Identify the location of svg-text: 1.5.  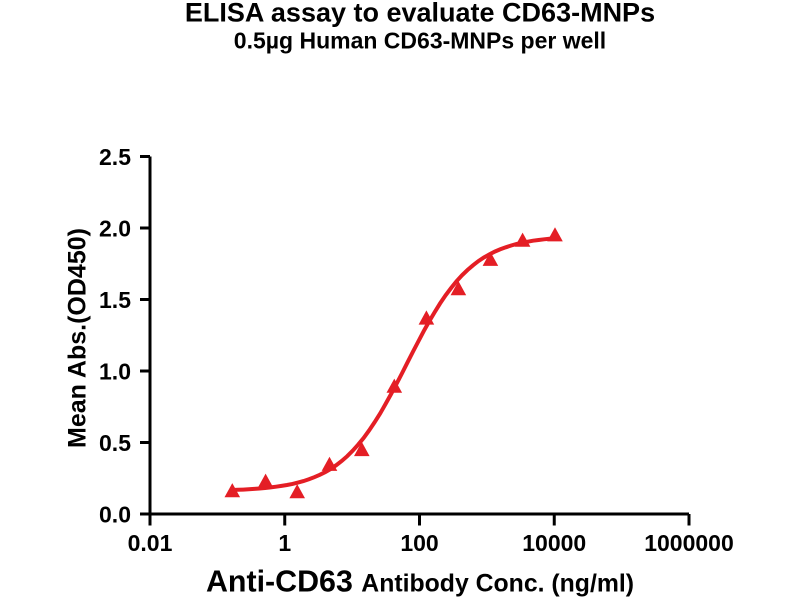
(115, 300).